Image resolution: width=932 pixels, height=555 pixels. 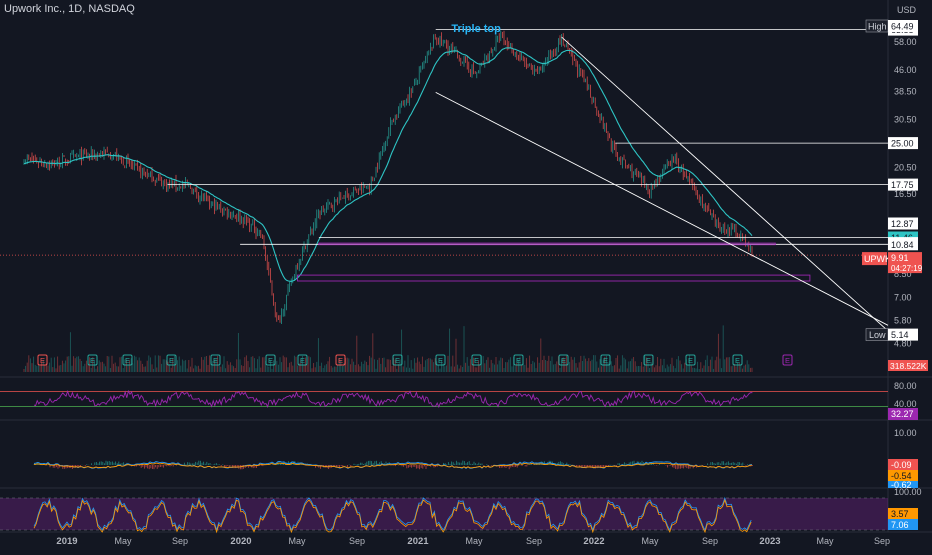 What do you see at coordinates (905, 70) in the screenshot?
I see `price-tick: 46.00` at bounding box center [905, 70].